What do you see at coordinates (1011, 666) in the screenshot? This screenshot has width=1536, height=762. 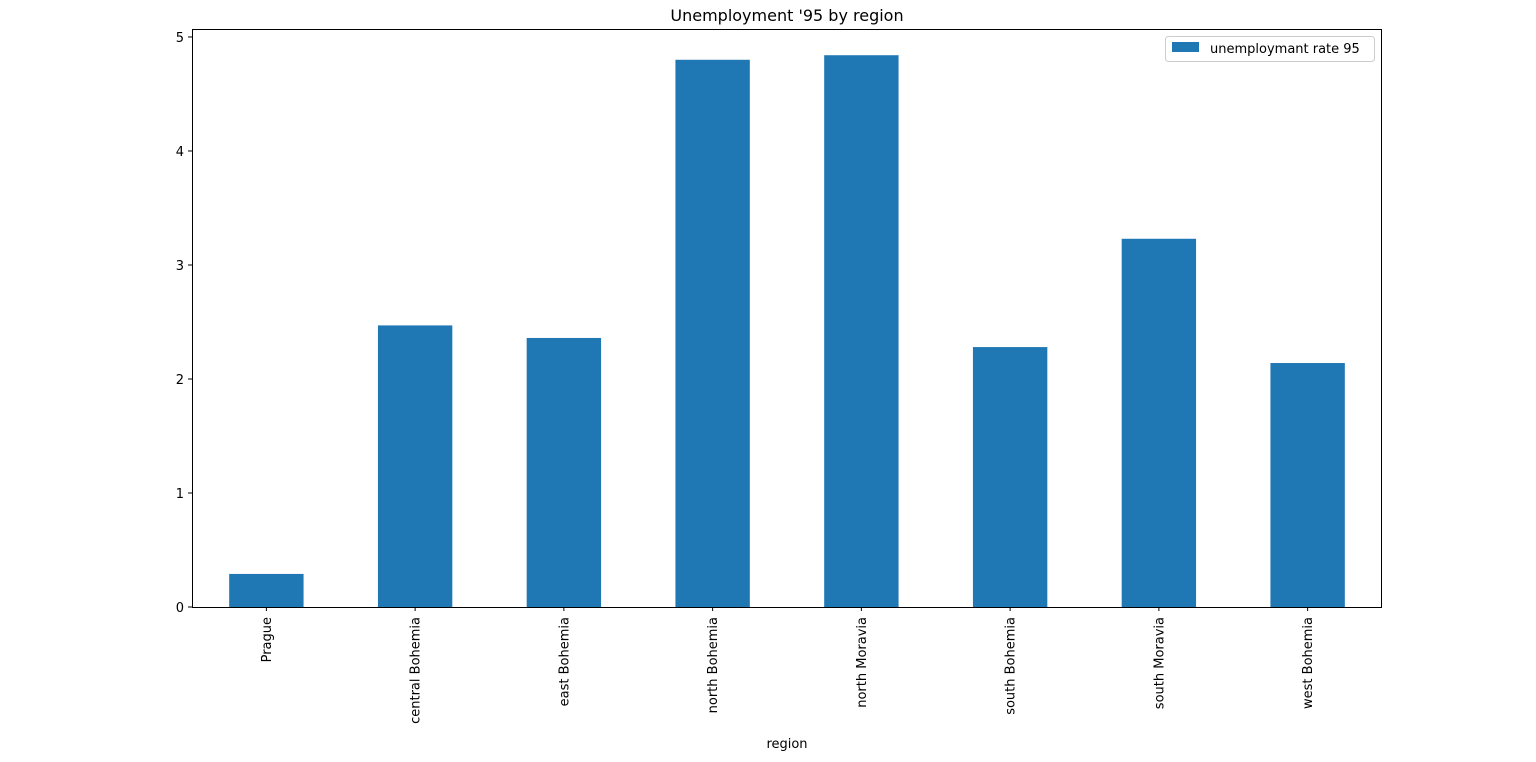 I see `x-tick-label: south Bohemia` at bounding box center [1011, 666].